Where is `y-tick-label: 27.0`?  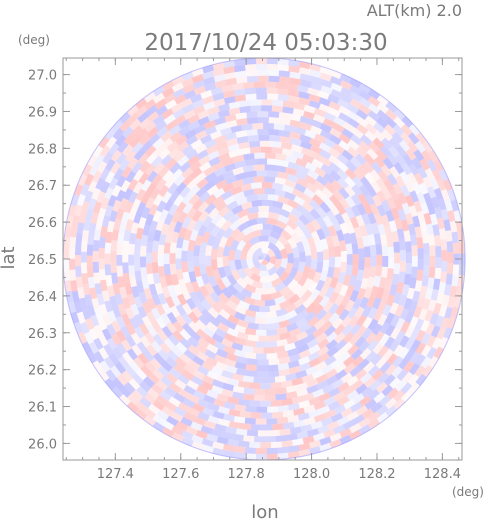
y-tick-label: 27.0 is located at coordinates (42, 76).